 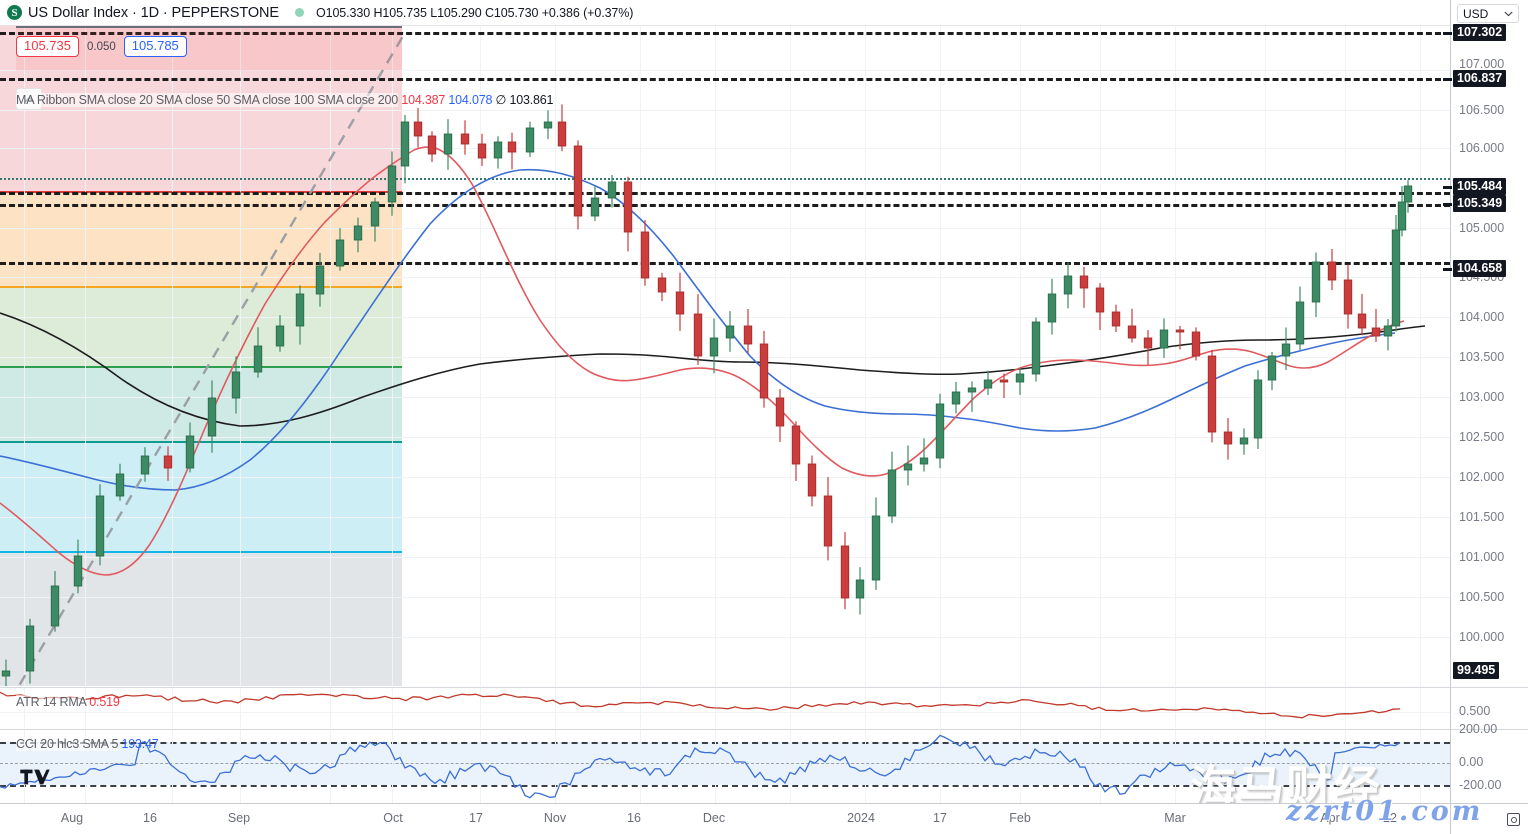 I want to click on price-range-labels: 105.735 0.050 105.785, so click(x=101, y=46).